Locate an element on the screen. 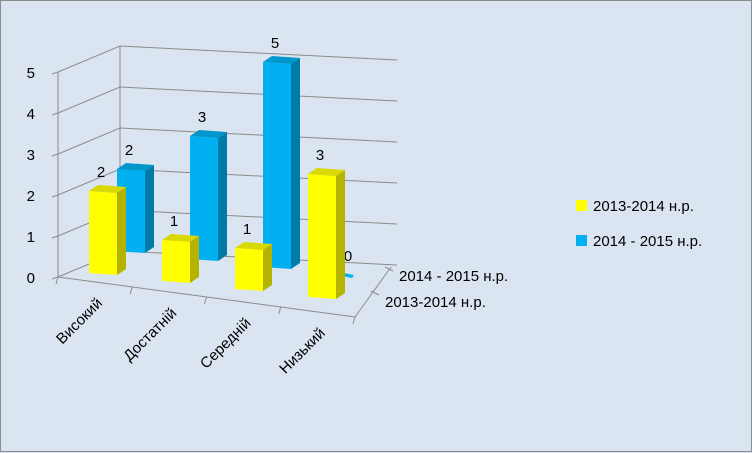  y-tick-label: 5 is located at coordinates (31, 73).